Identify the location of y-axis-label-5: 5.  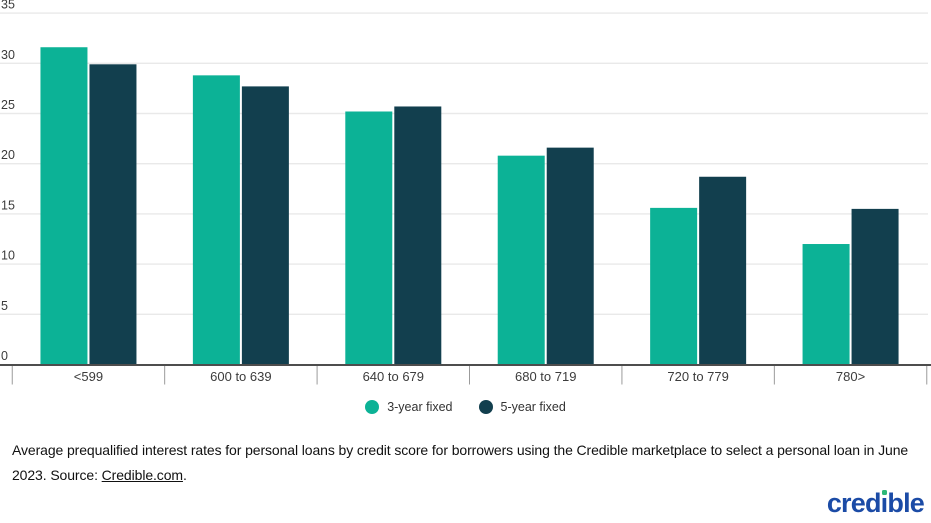
(4, 306).